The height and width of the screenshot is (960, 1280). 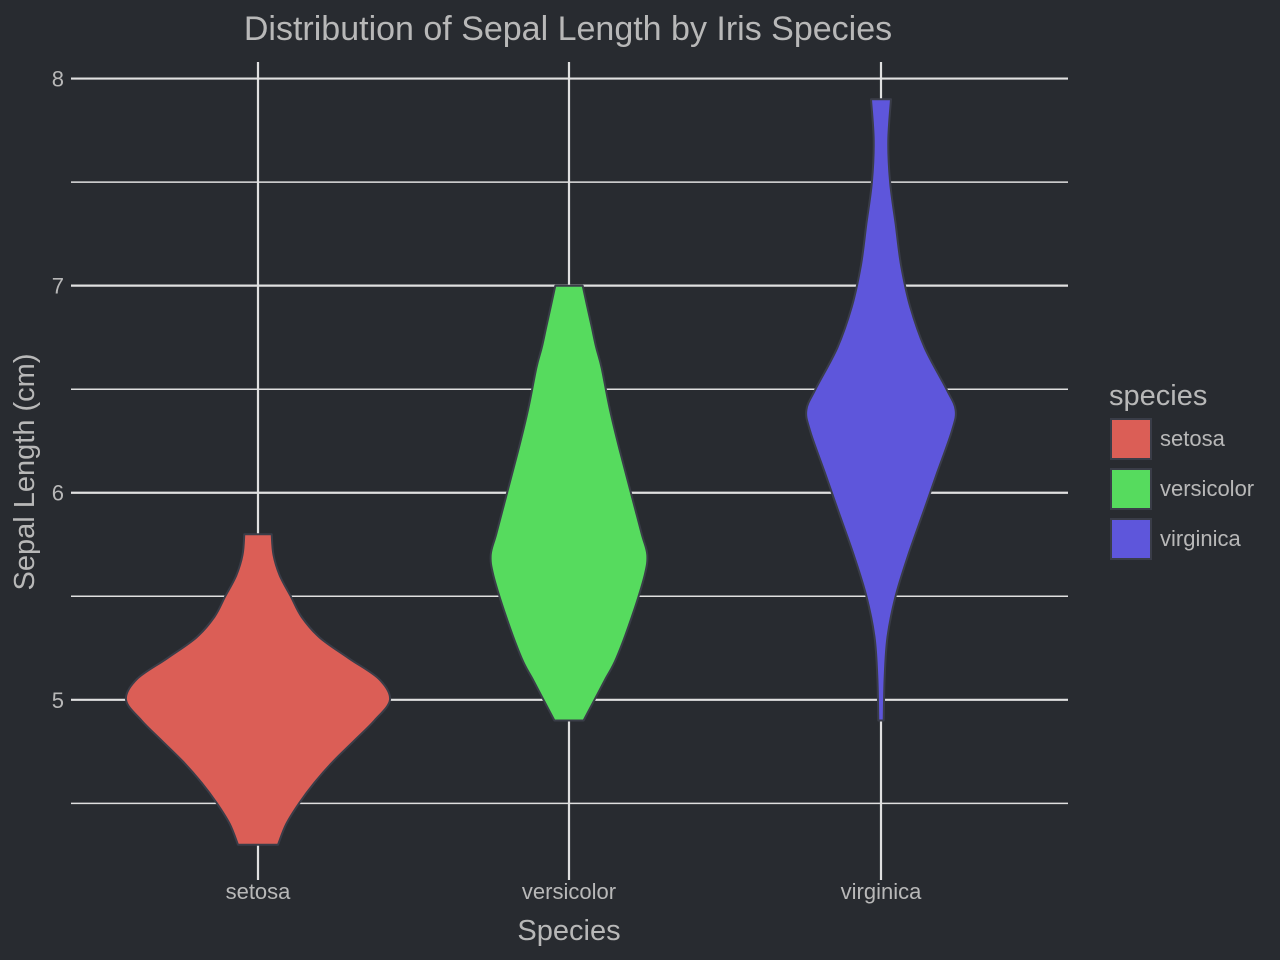 I want to click on violin-setosa, so click(x=258, y=689).